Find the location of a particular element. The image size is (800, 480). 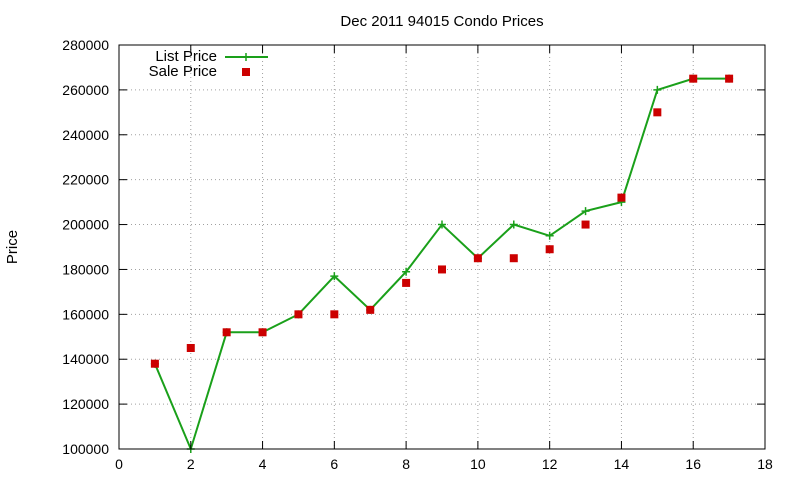

y-tick-label: 160000 is located at coordinates (85, 314).